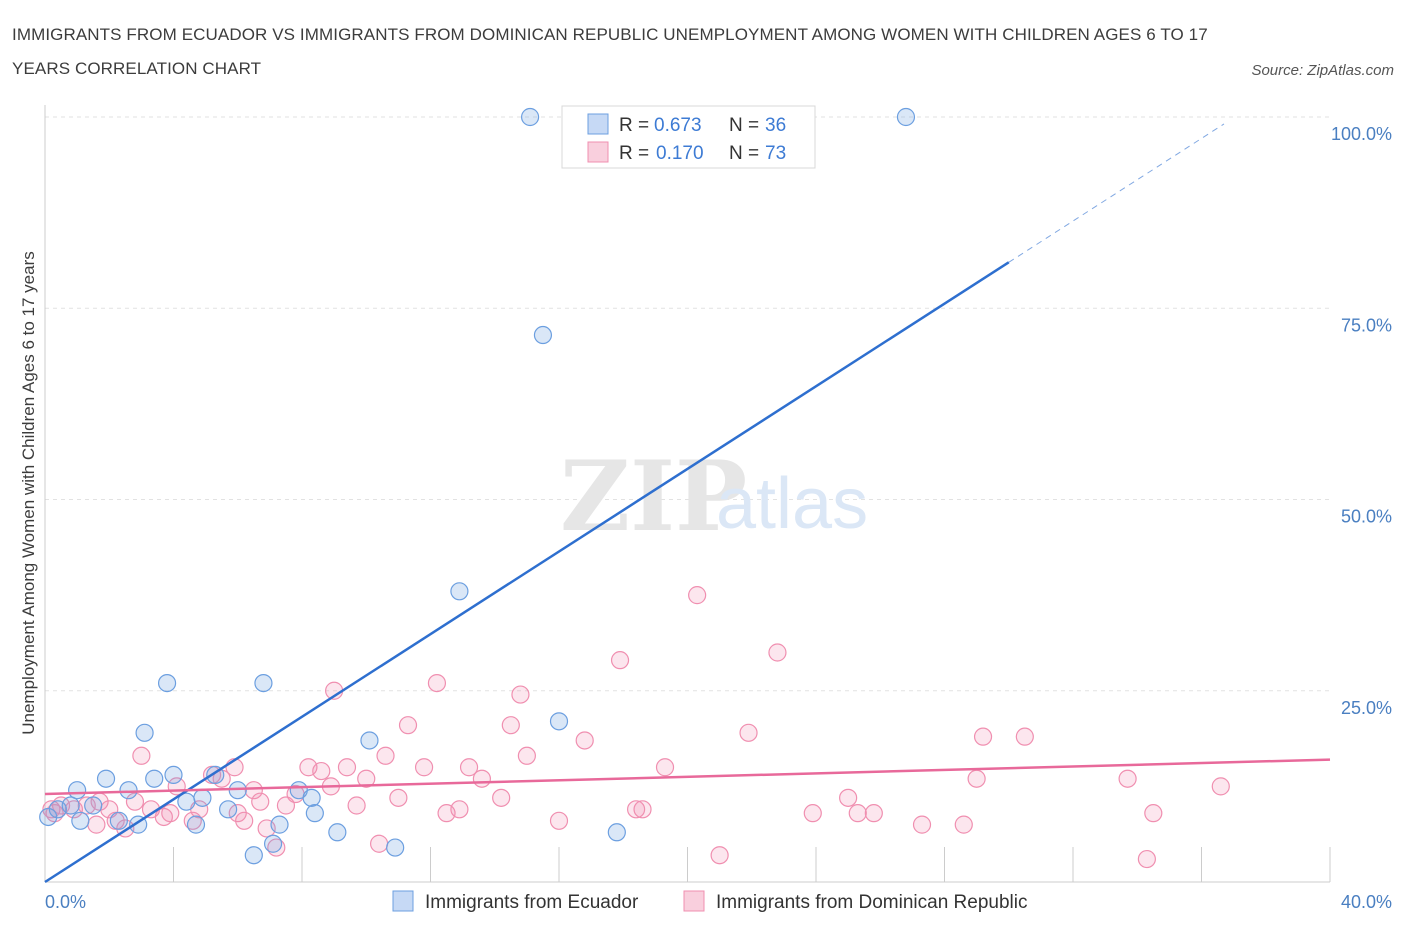 This screenshot has height=930, width=1406. Describe the element at coordinates (678, 125) in the screenshot. I see `legend-r-value-1: 0.673` at that location.